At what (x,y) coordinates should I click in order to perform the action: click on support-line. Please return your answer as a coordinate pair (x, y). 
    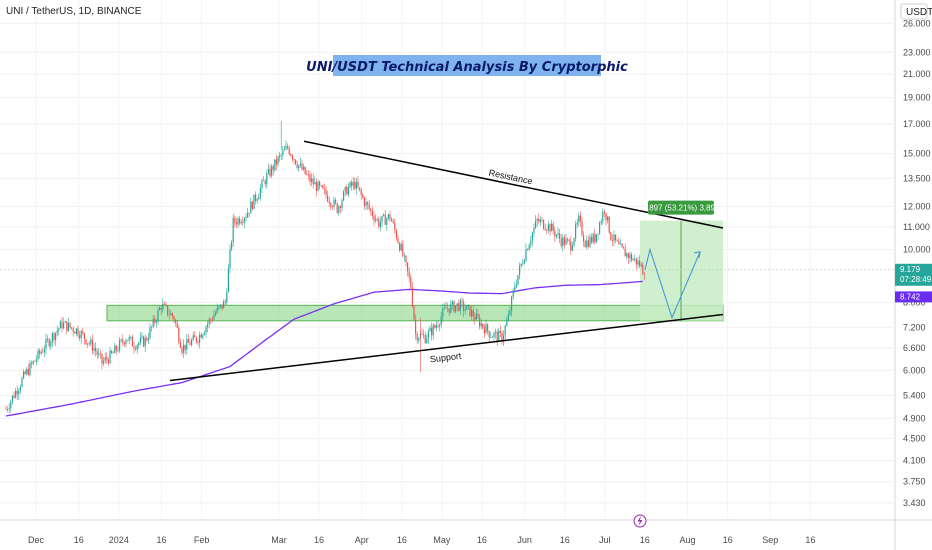
    Looking at the image, I should click on (446, 347).